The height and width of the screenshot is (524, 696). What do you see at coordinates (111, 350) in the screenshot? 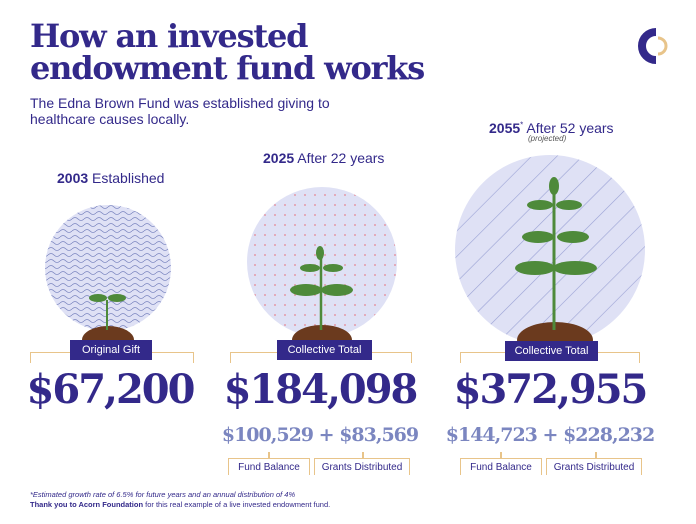
I see `stage-label: Original Gift` at bounding box center [111, 350].